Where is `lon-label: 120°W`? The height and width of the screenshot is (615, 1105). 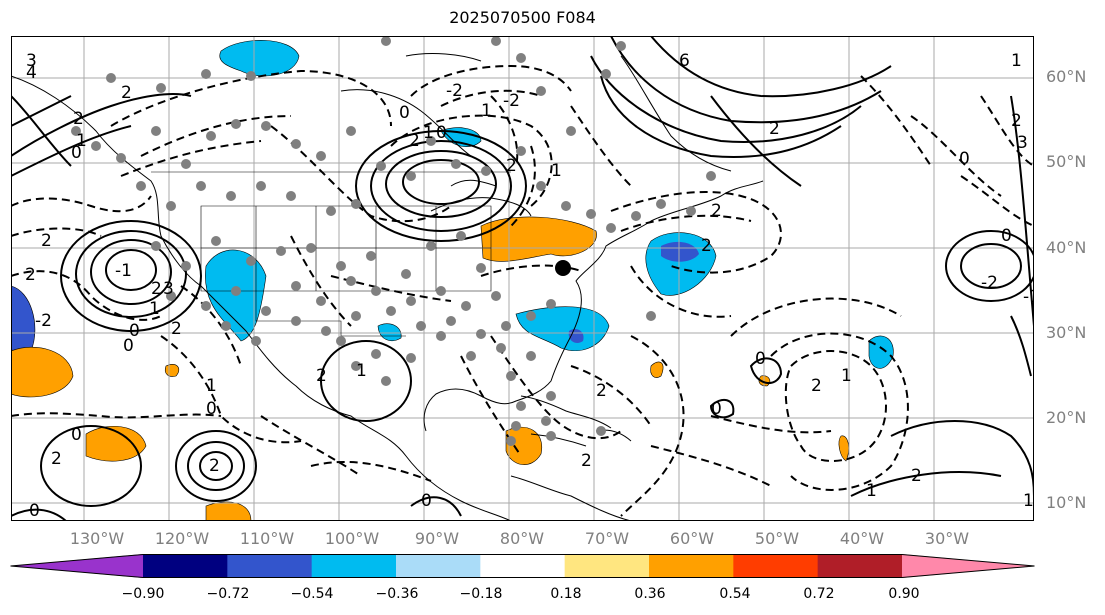
lon-label: 120°W is located at coordinates (182, 538).